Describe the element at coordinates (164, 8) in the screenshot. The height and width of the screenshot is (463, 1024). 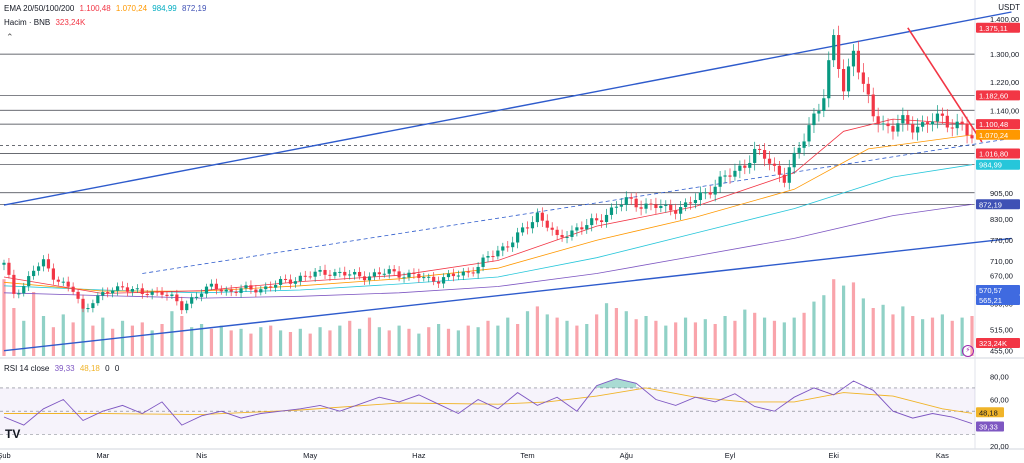
I see `ema100-value: 984,99` at that location.